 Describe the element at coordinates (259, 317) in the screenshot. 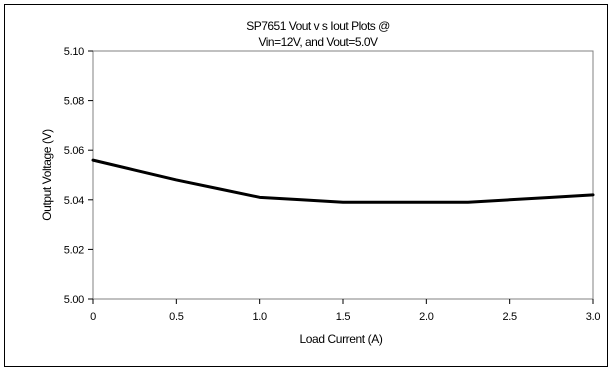

I see `x-tick-label: 1.0` at that location.